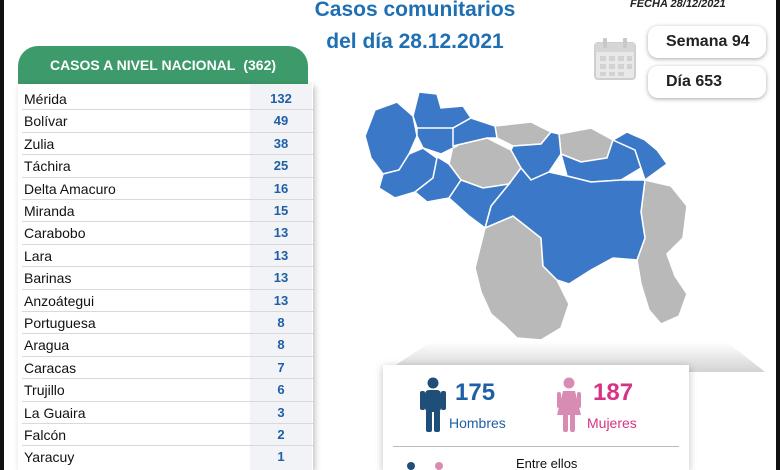 The width and height of the screenshot is (780, 470). What do you see at coordinates (475, 132) in the screenshot?
I see `map-region-central-north` at bounding box center [475, 132].